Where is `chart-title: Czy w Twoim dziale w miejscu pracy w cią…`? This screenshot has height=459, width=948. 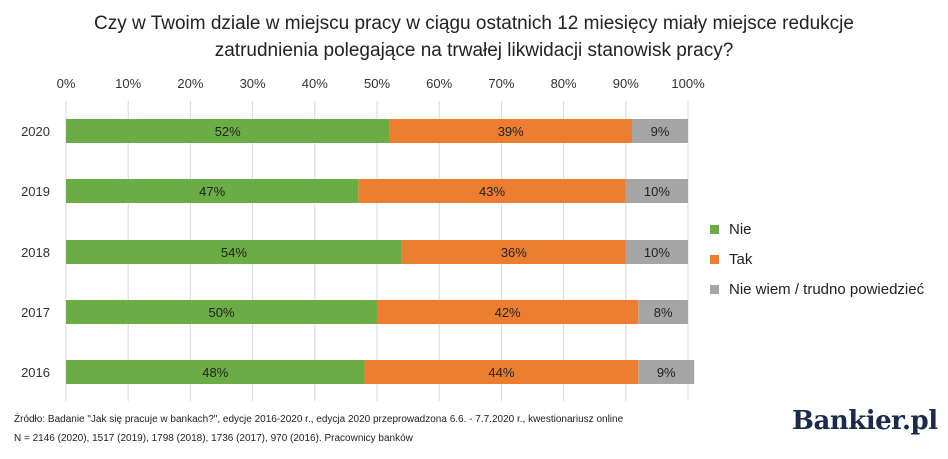
chart-title: Czy w Twoim dziale w miejscu pracy w cią… is located at coordinates (474, 37).